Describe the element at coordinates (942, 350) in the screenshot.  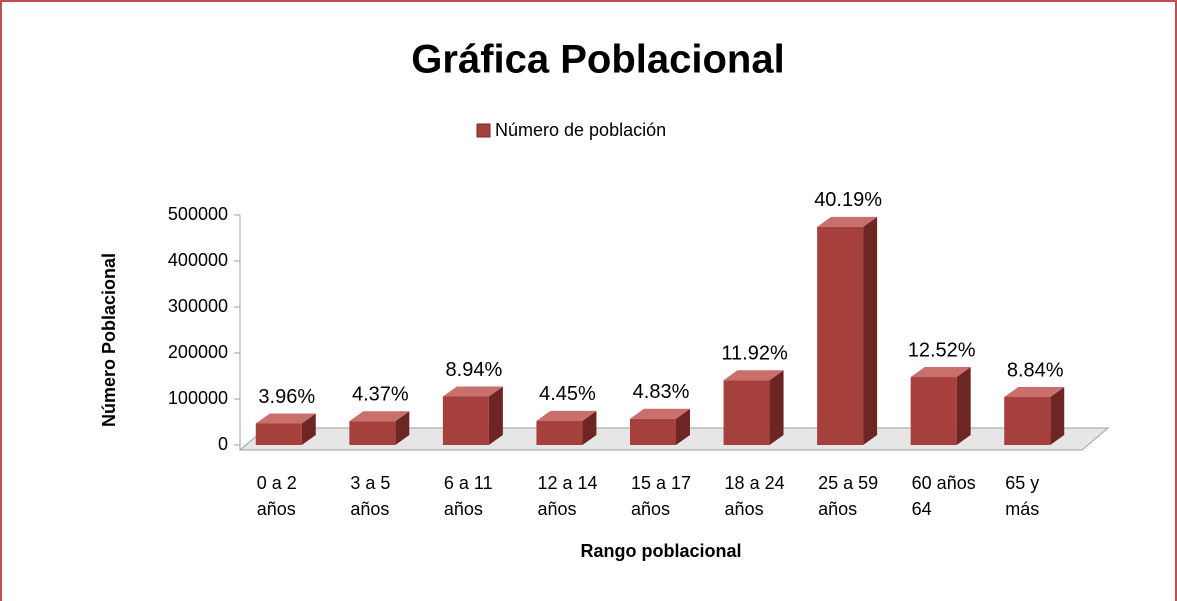
I see `value-label: 12.52%` at that location.